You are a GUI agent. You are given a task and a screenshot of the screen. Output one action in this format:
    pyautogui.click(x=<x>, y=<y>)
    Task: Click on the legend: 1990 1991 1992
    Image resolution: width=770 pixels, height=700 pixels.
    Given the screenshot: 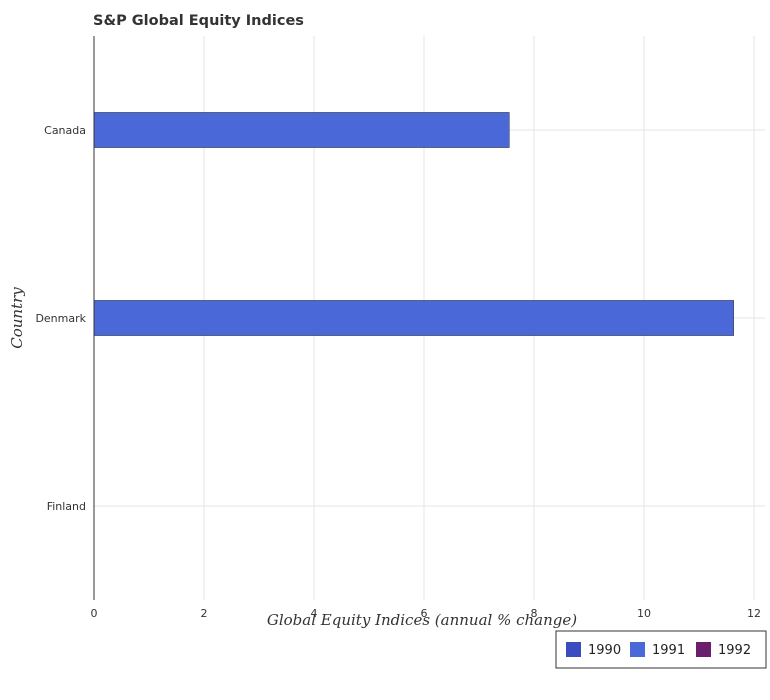 What is the action you would take?
    pyautogui.click(x=661, y=649)
    